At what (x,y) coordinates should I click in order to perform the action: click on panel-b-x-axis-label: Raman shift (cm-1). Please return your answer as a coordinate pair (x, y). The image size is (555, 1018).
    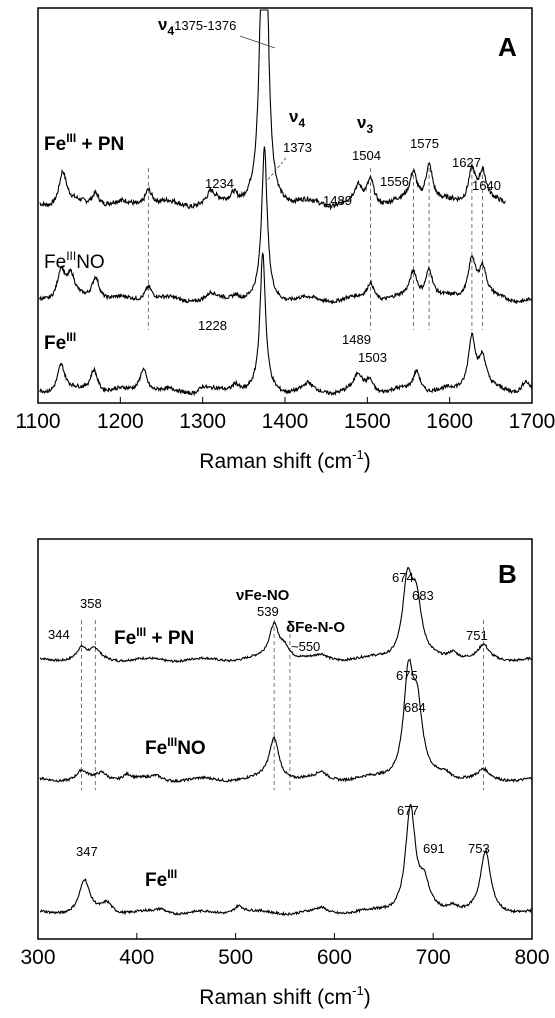
    Looking at the image, I should click on (284, 996).